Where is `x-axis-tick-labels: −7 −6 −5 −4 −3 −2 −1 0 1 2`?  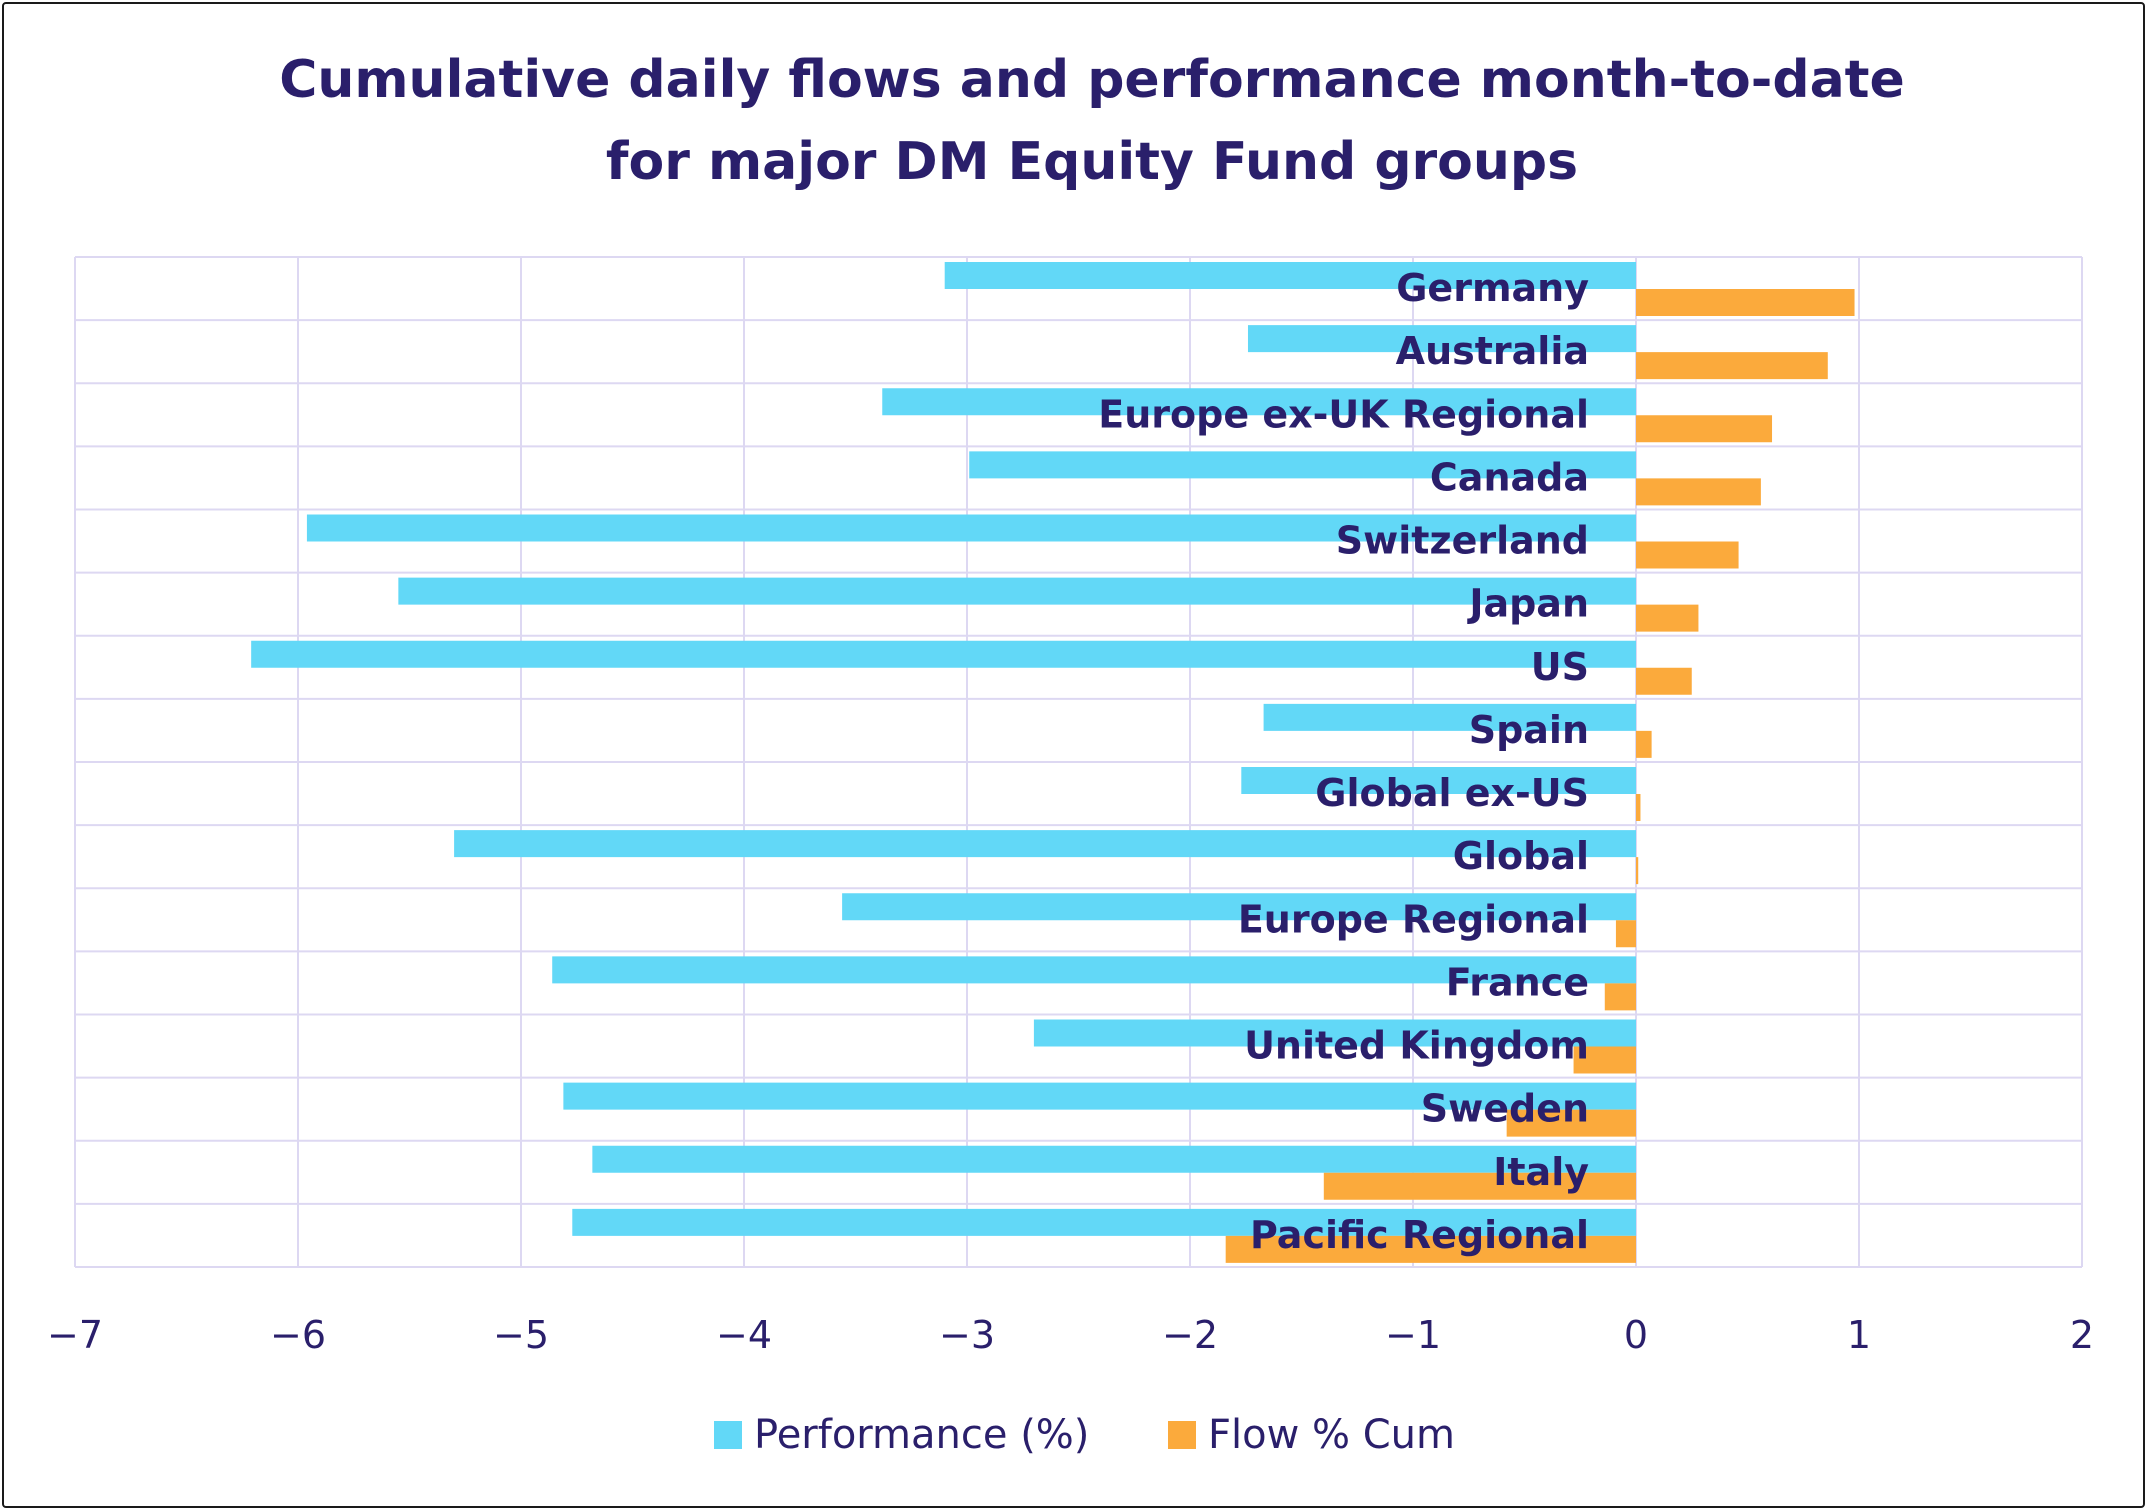
x-axis-tick-labels: −7 −6 −5 −4 −3 −2 −1 0 1 2 is located at coordinates (1070, 1335).